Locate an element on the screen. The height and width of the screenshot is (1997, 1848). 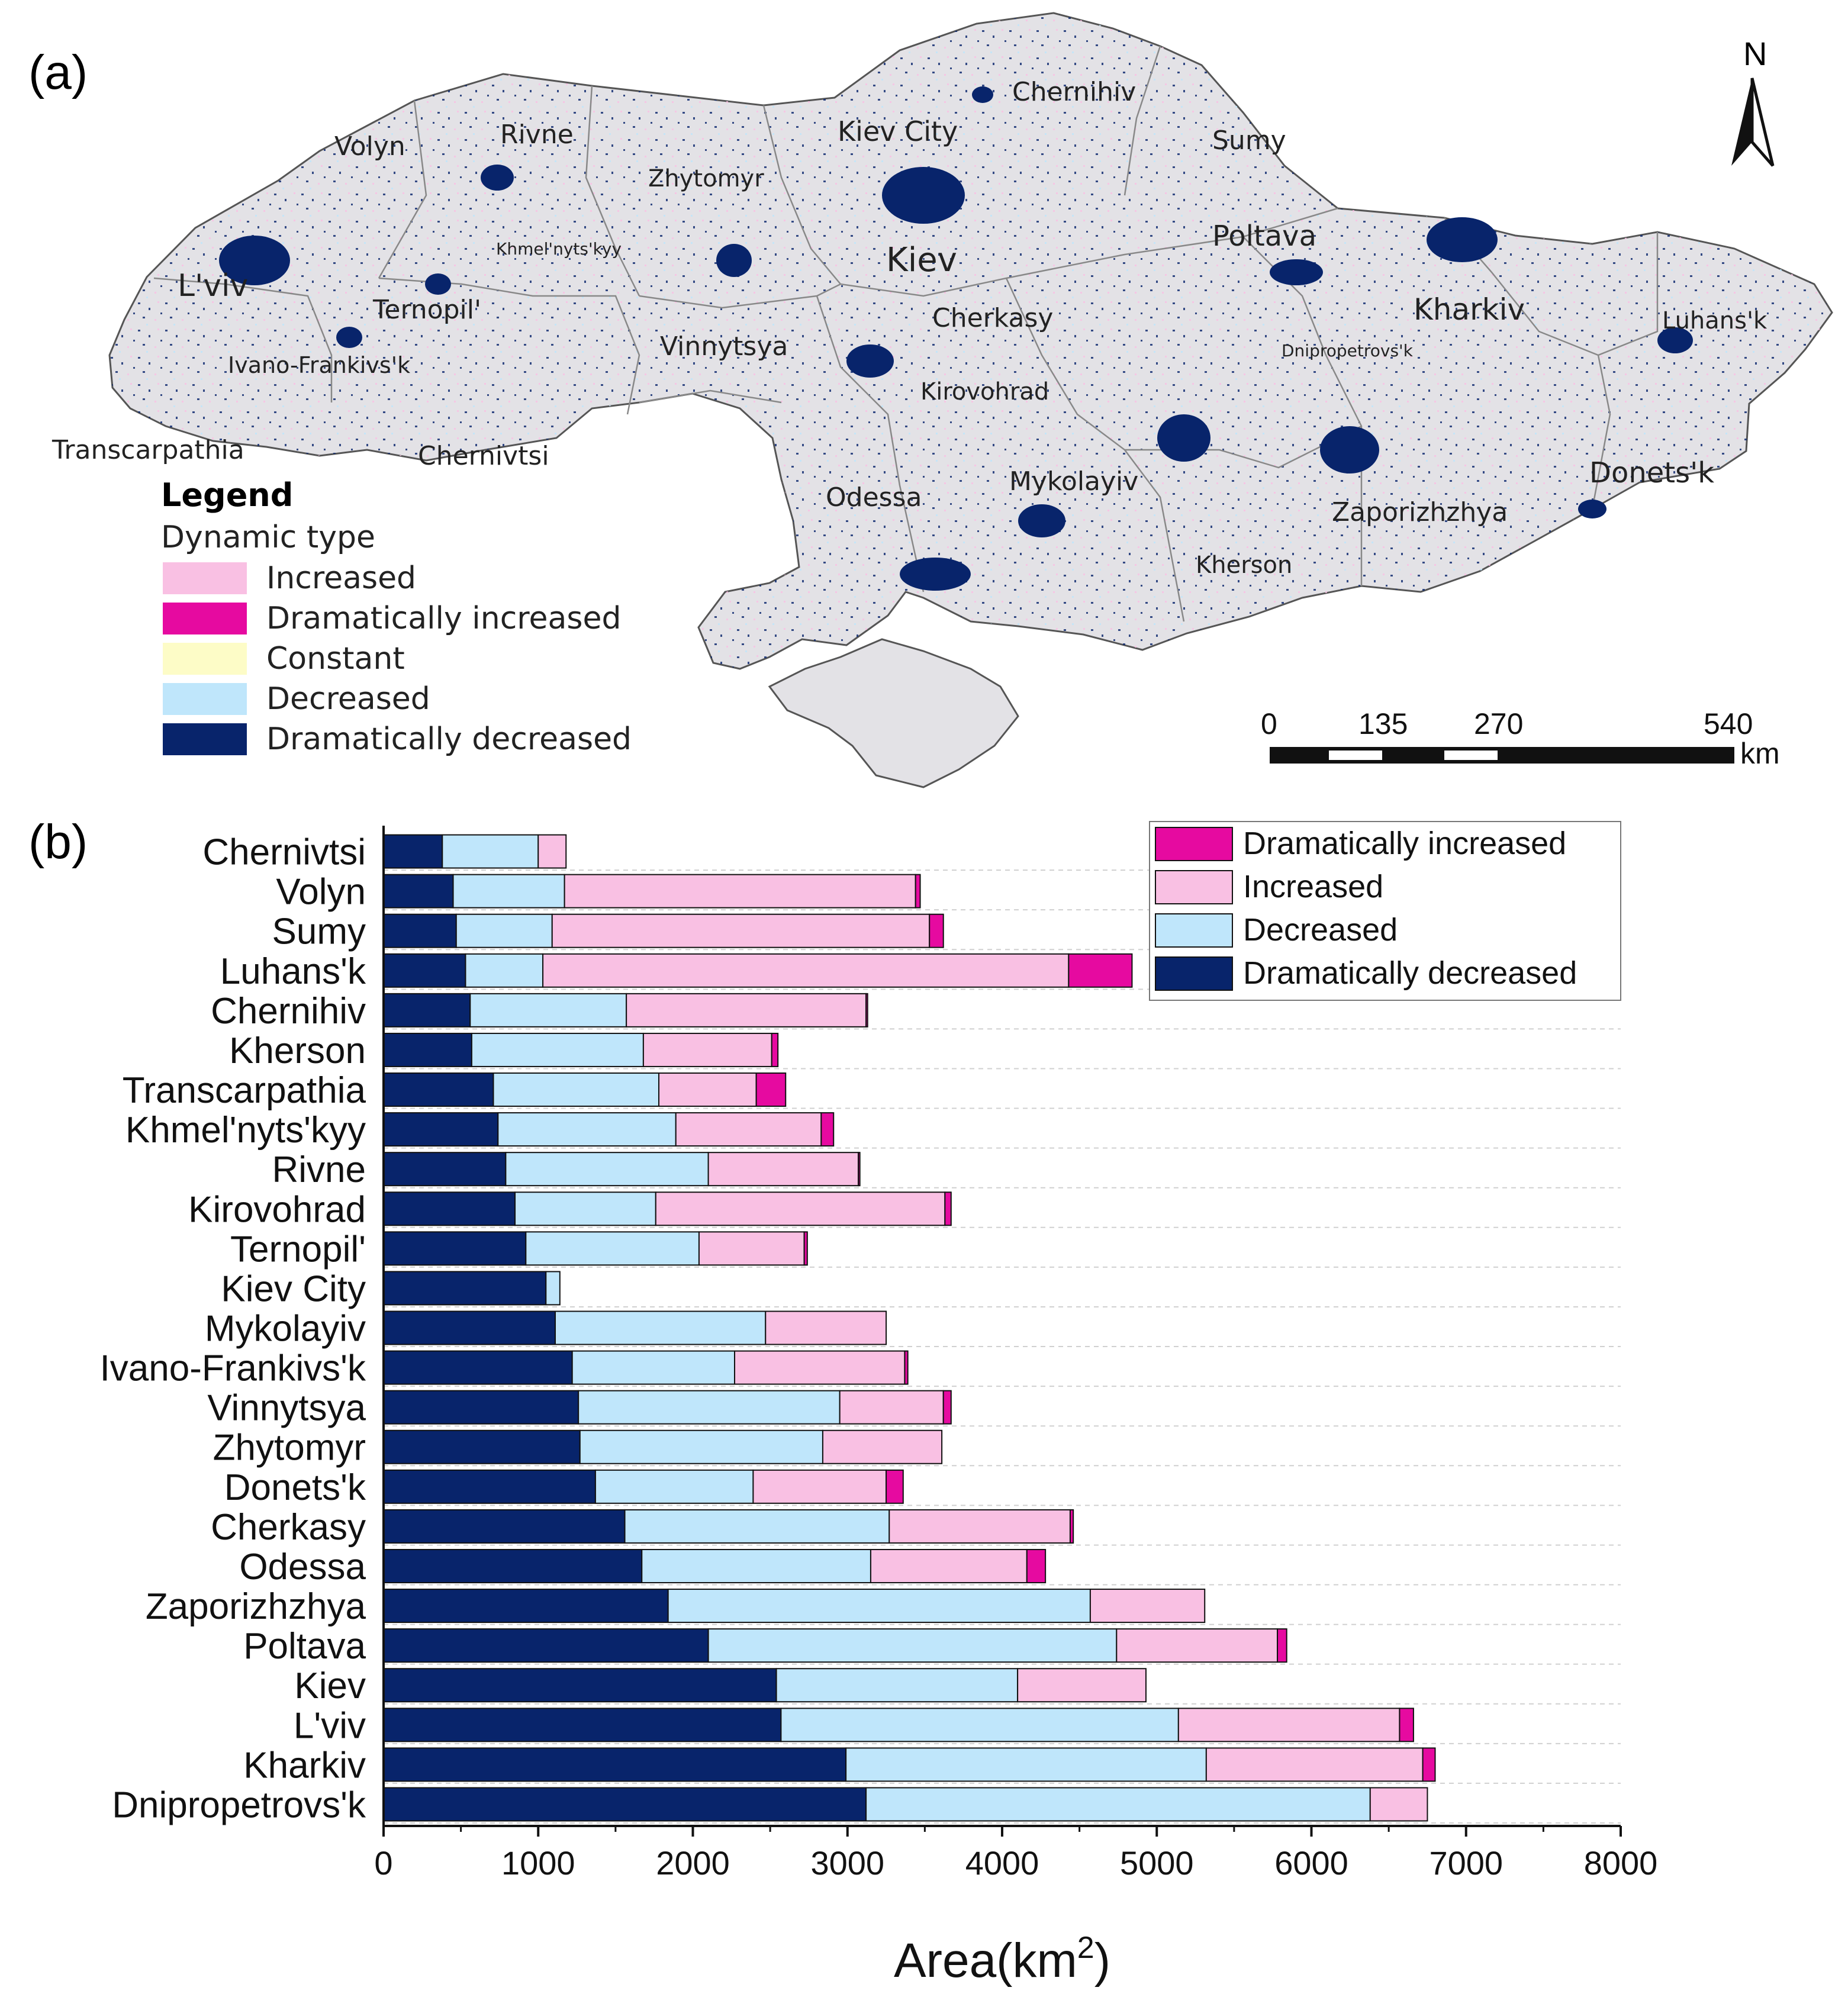
category-label-odessa: Odessa is located at coordinates (303, 1567).